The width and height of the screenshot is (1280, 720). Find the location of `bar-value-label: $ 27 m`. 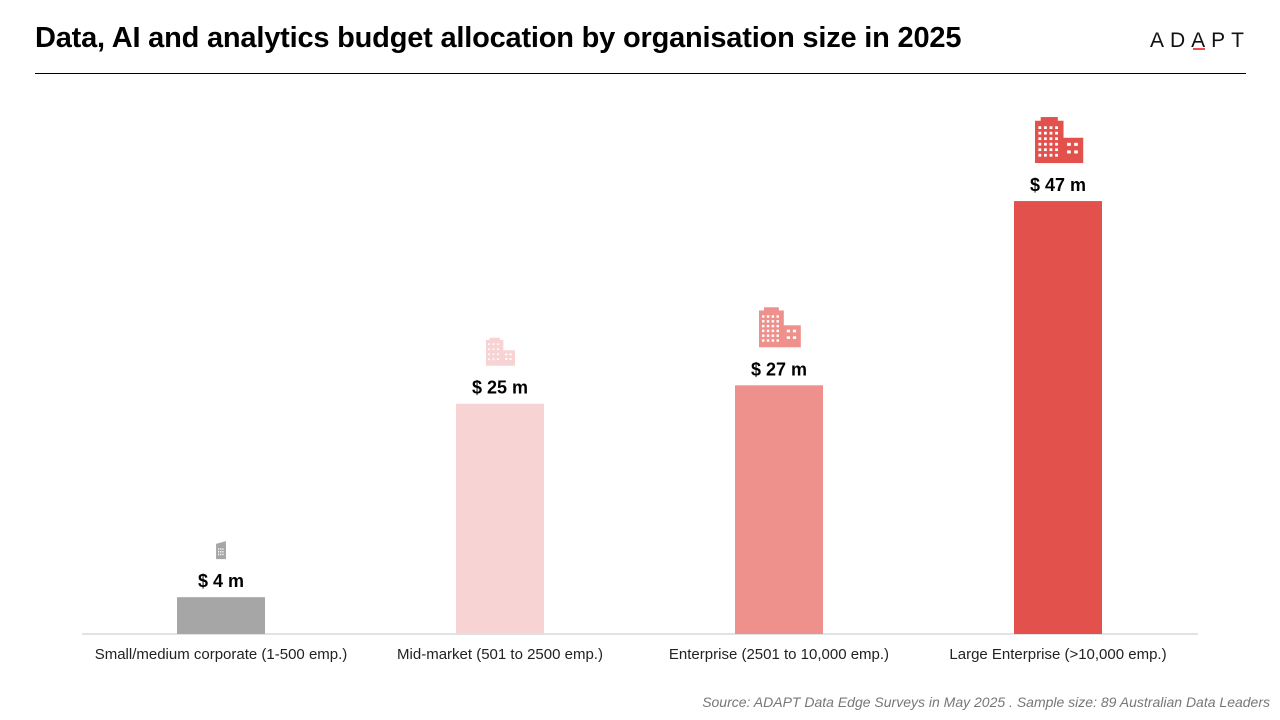

bar-value-label: $ 27 m is located at coordinates (779, 369).